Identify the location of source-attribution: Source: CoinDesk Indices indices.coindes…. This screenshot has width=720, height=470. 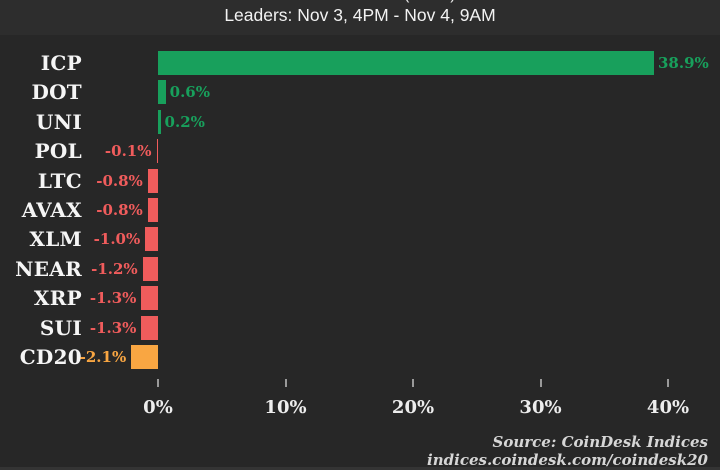
(567, 451).